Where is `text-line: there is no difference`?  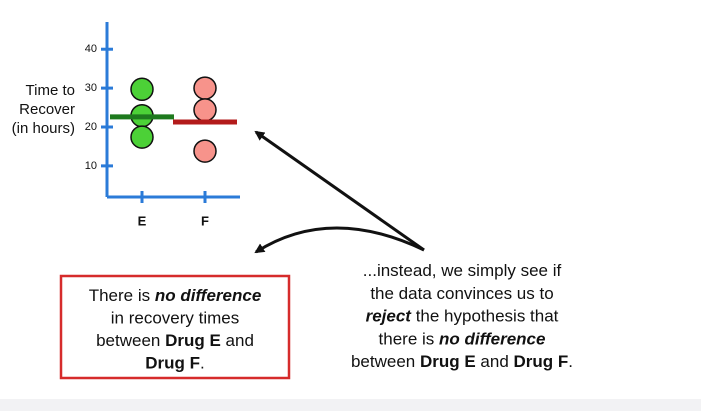 text-line: there is no difference is located at coordinates (462, 339).